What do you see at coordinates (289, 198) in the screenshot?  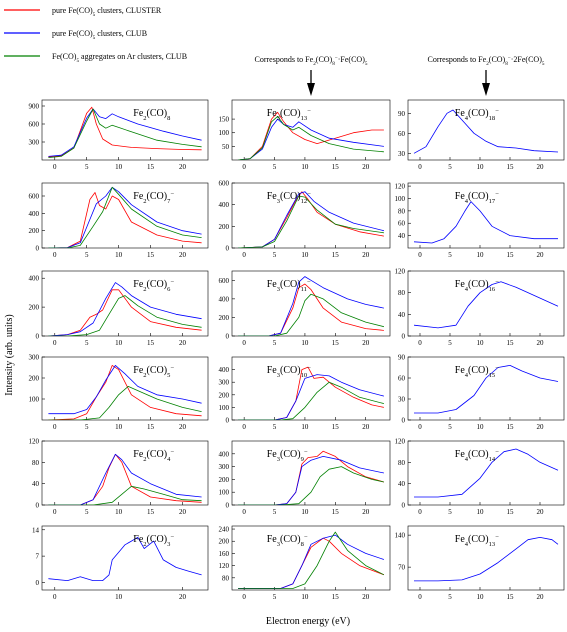 I see `panel-title: Fe3(CO)12−` at bounding box center [289, 198].